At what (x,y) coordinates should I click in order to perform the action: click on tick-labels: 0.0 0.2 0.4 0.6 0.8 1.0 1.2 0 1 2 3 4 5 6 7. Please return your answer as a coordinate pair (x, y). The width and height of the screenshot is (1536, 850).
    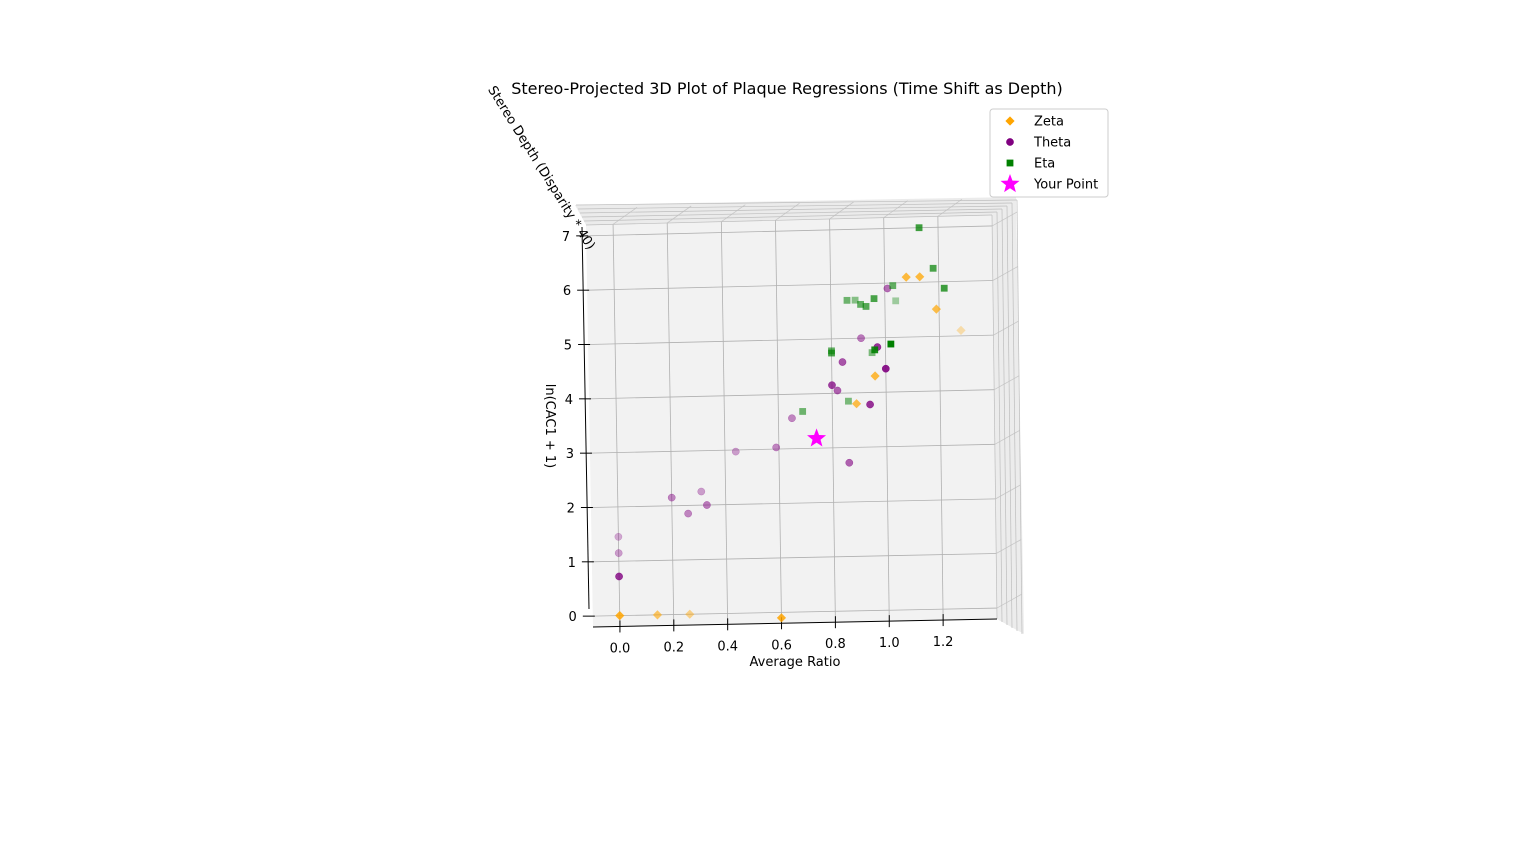
    Looking at the image, I should click on (758, 443).